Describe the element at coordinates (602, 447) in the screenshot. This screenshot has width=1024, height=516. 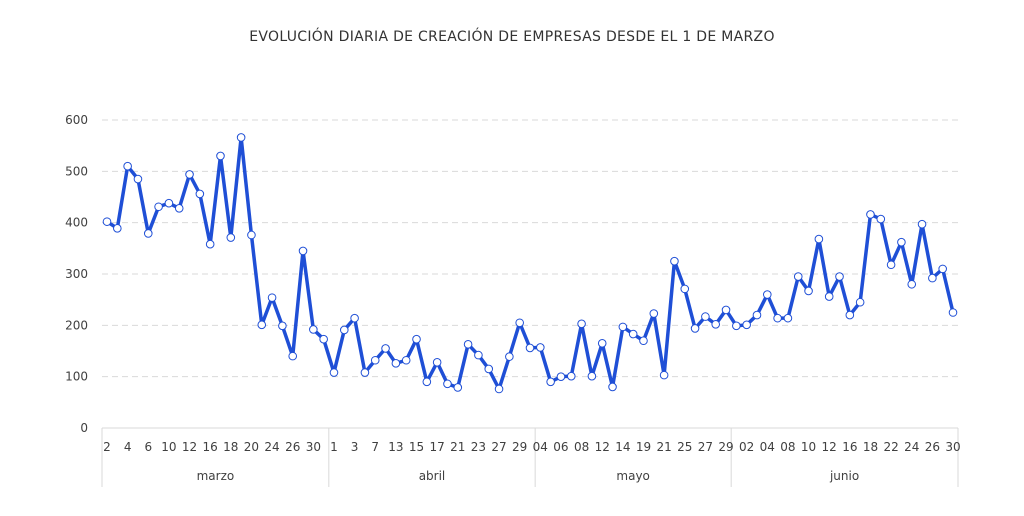
I see `x-tick-label: 12` at that location.